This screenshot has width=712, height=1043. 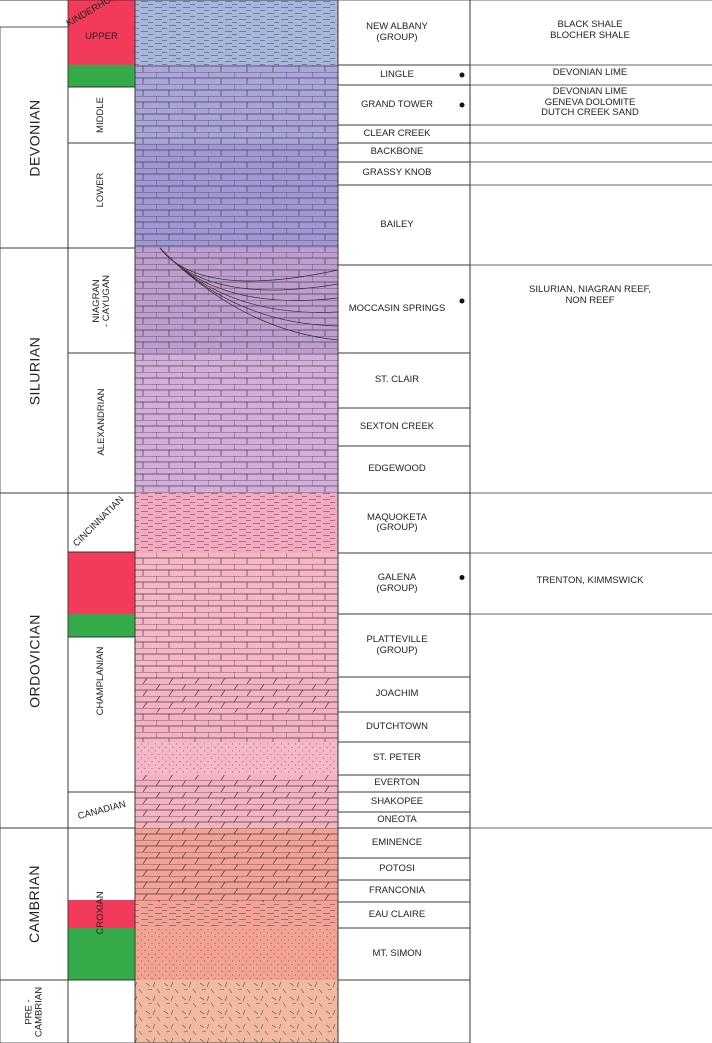 I want to click on series-label: MIDDLE, so click(x=100, y=115).